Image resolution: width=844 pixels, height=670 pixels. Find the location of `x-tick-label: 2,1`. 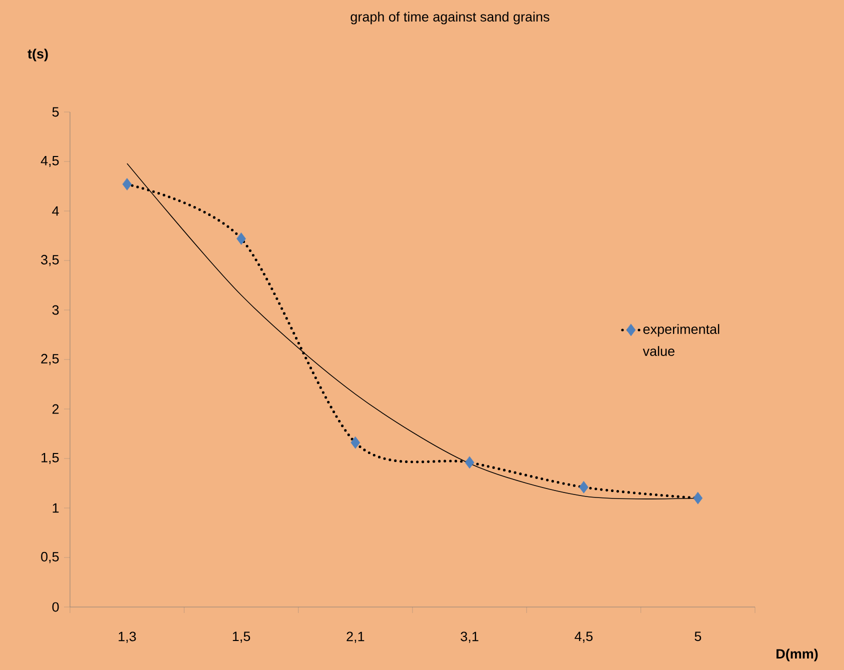

x-tick-label: 2,1 is located at coordinates (355, 637).